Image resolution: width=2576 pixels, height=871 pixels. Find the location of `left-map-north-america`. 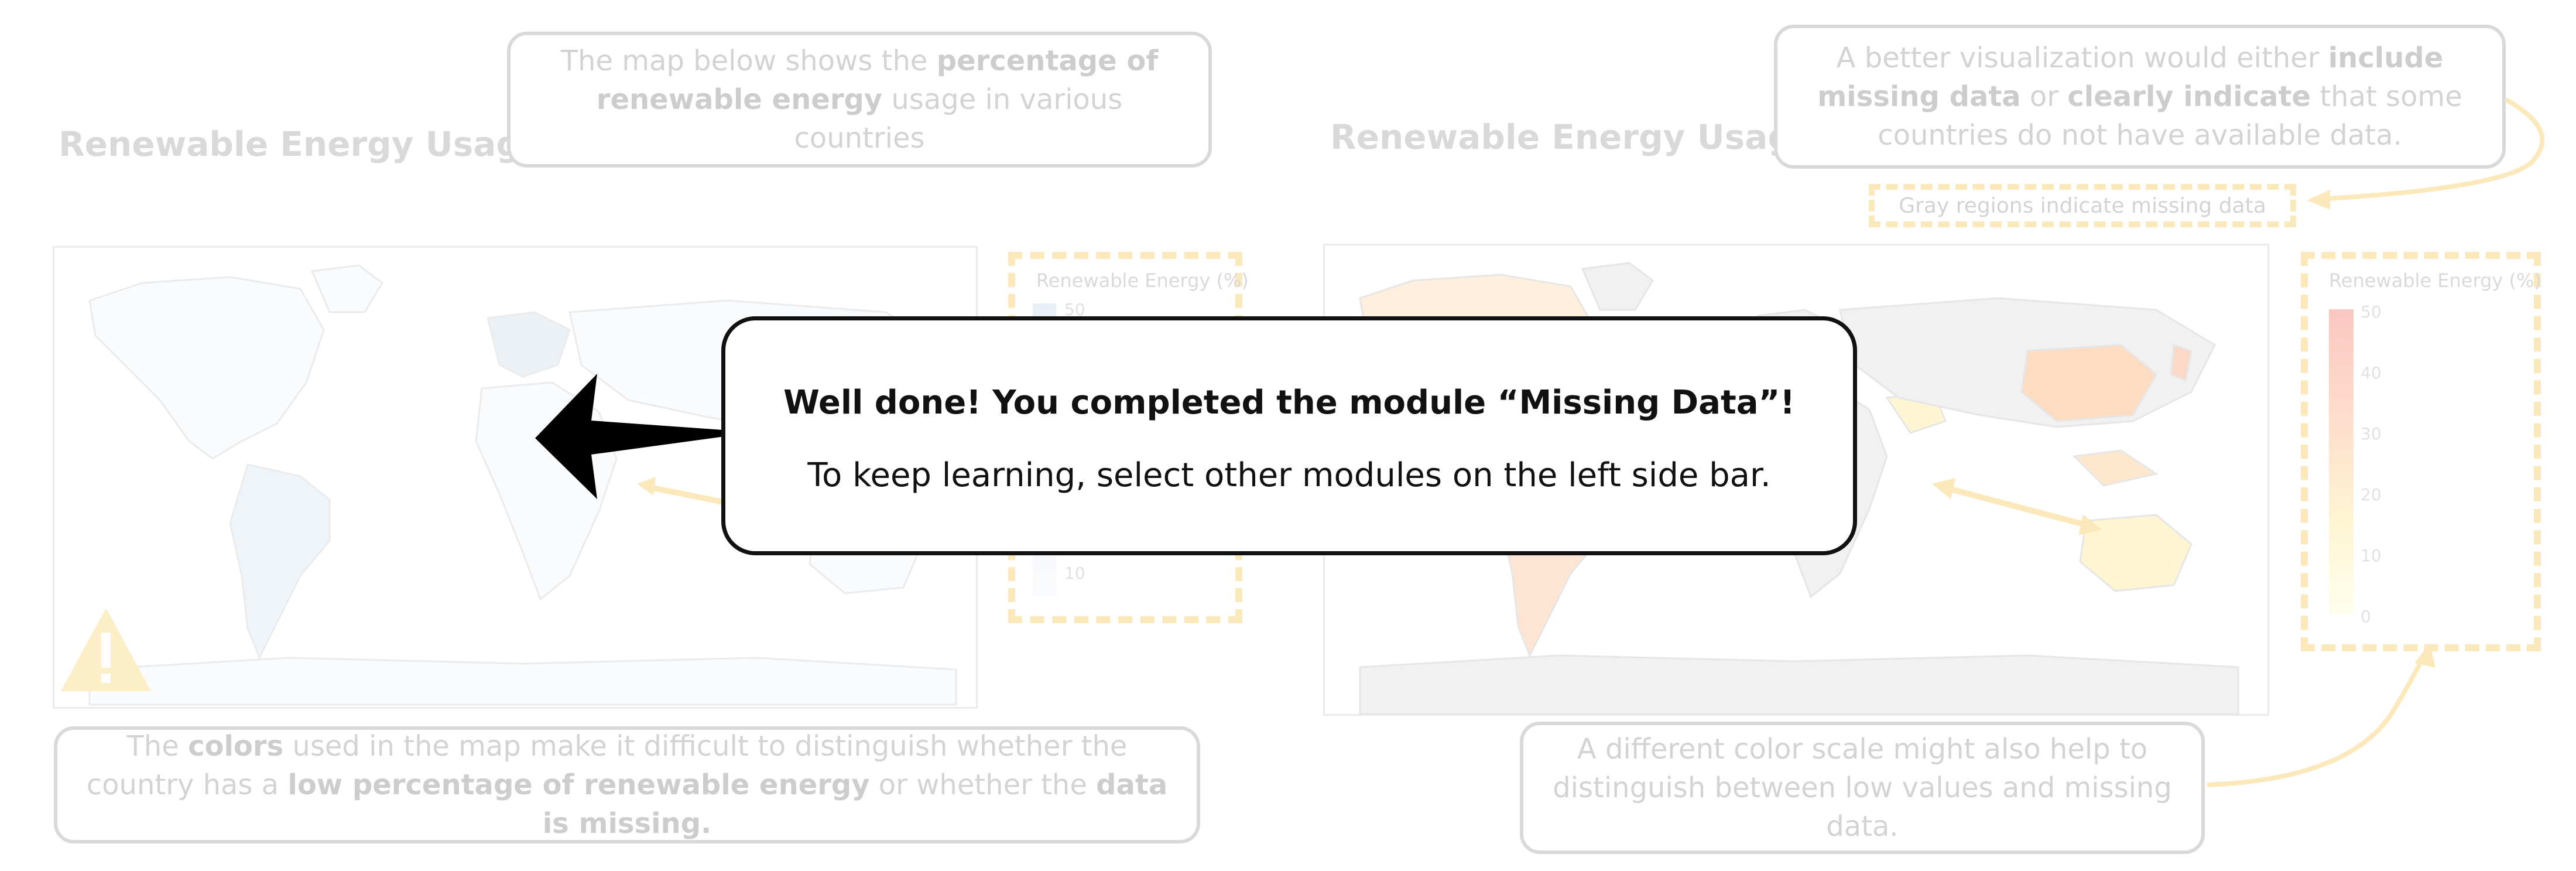

left-map-north-america is located at coordinates (206, 368).